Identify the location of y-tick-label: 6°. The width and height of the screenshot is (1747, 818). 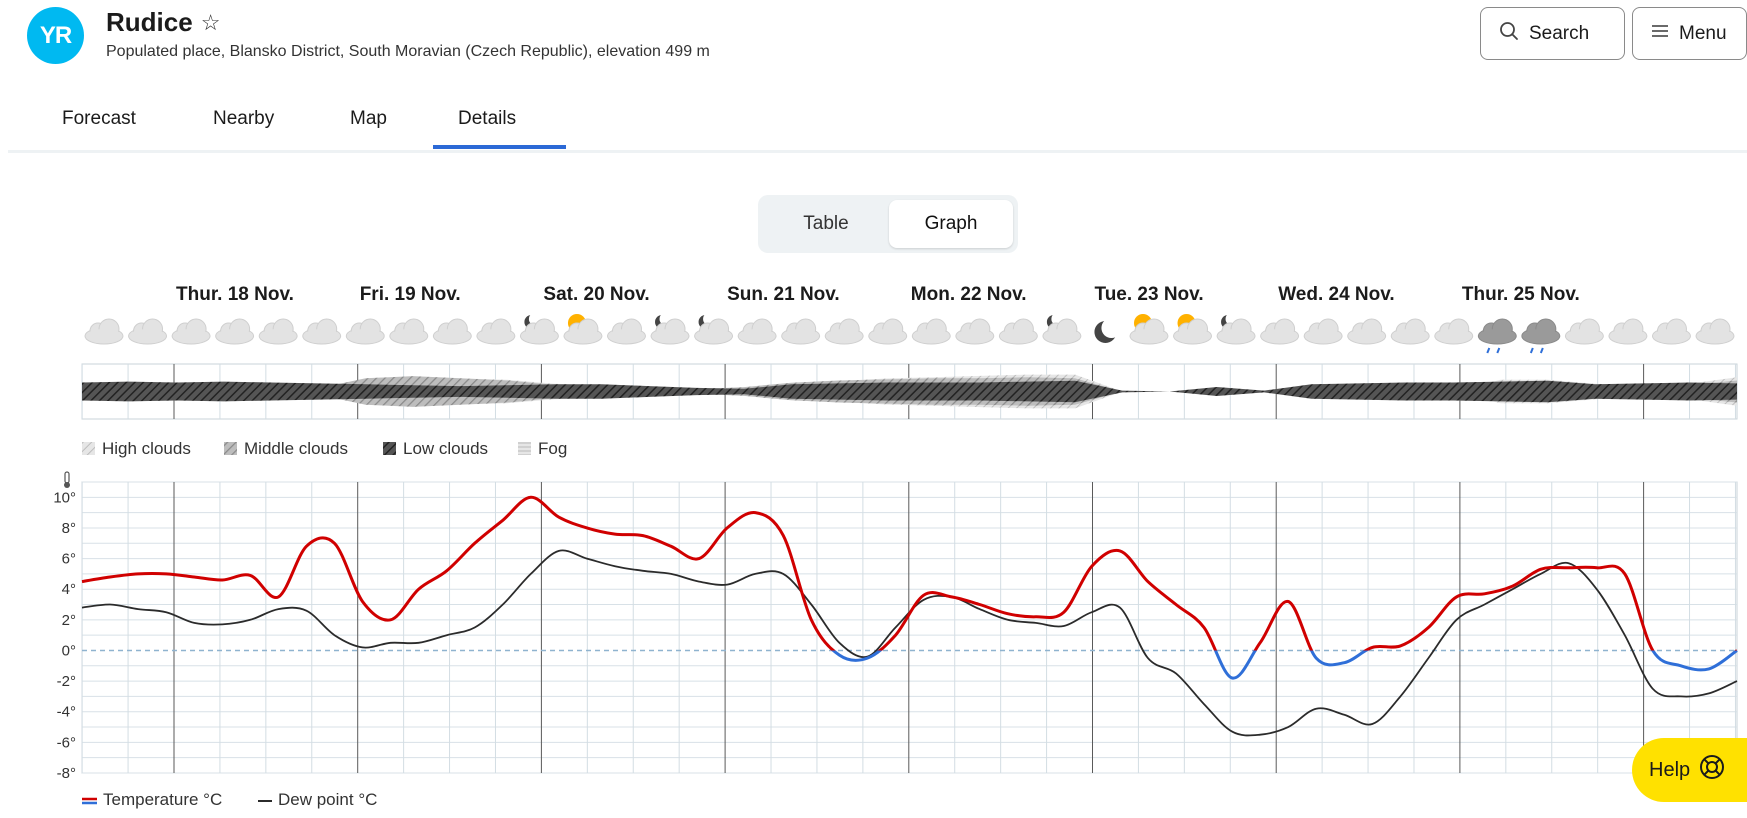
(69, 559).